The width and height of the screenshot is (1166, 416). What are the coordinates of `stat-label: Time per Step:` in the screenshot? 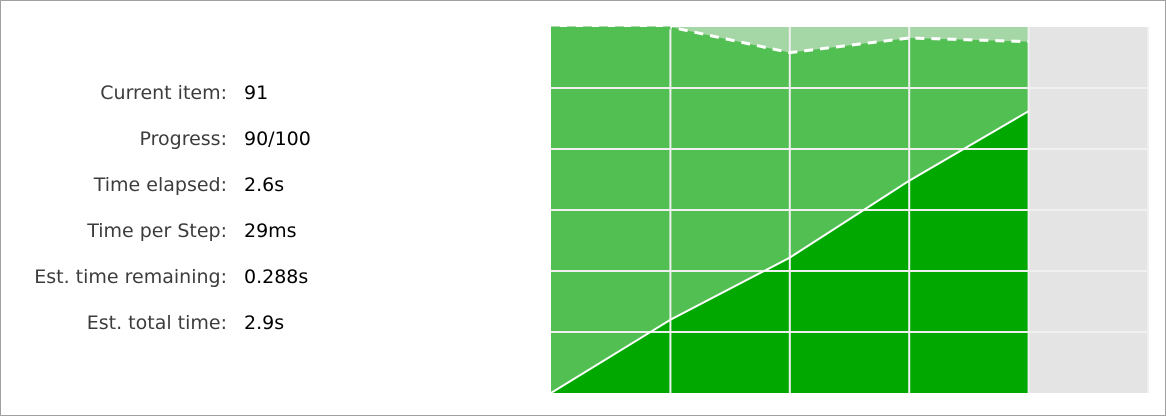 It's located at (157, 231).